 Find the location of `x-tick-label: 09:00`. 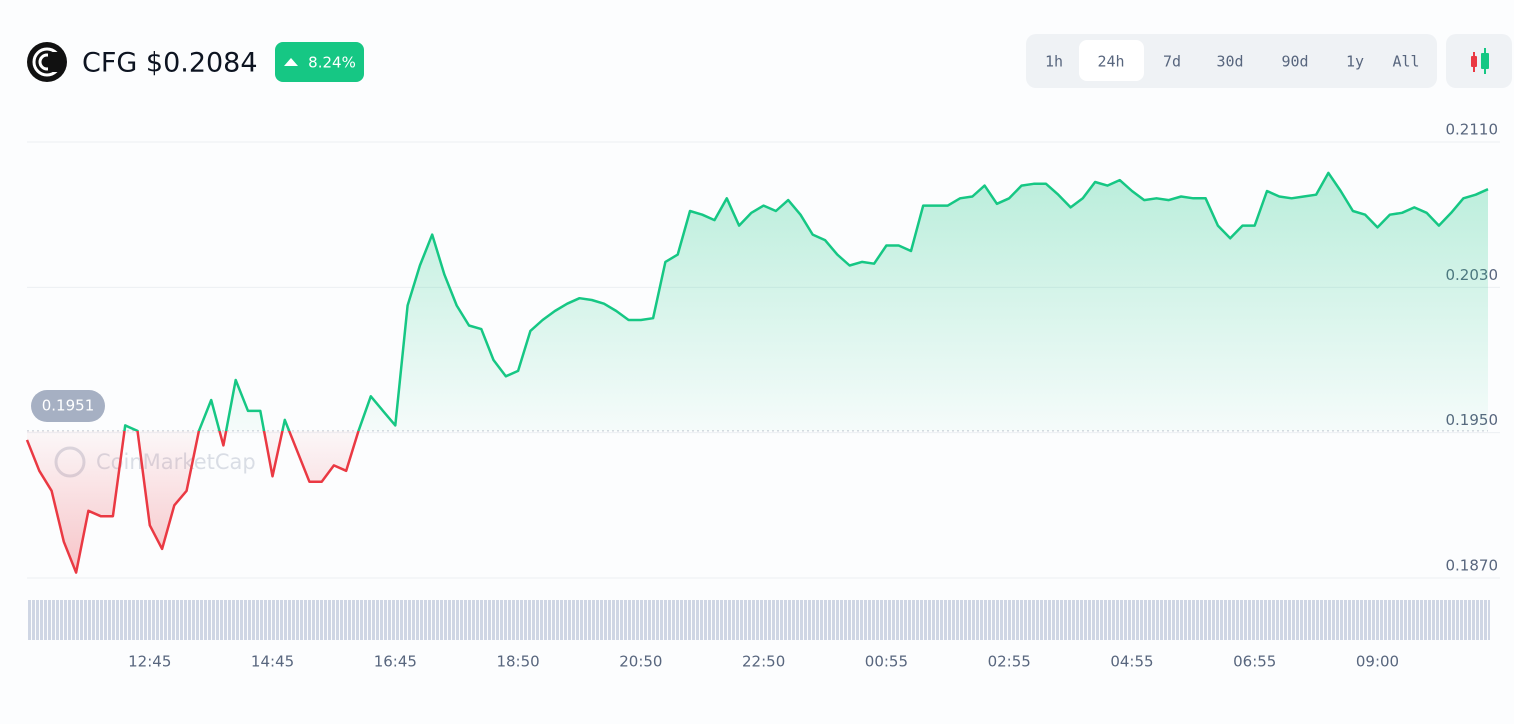

x-tick-label: 09:00 is located at coordinates (1377, 662).